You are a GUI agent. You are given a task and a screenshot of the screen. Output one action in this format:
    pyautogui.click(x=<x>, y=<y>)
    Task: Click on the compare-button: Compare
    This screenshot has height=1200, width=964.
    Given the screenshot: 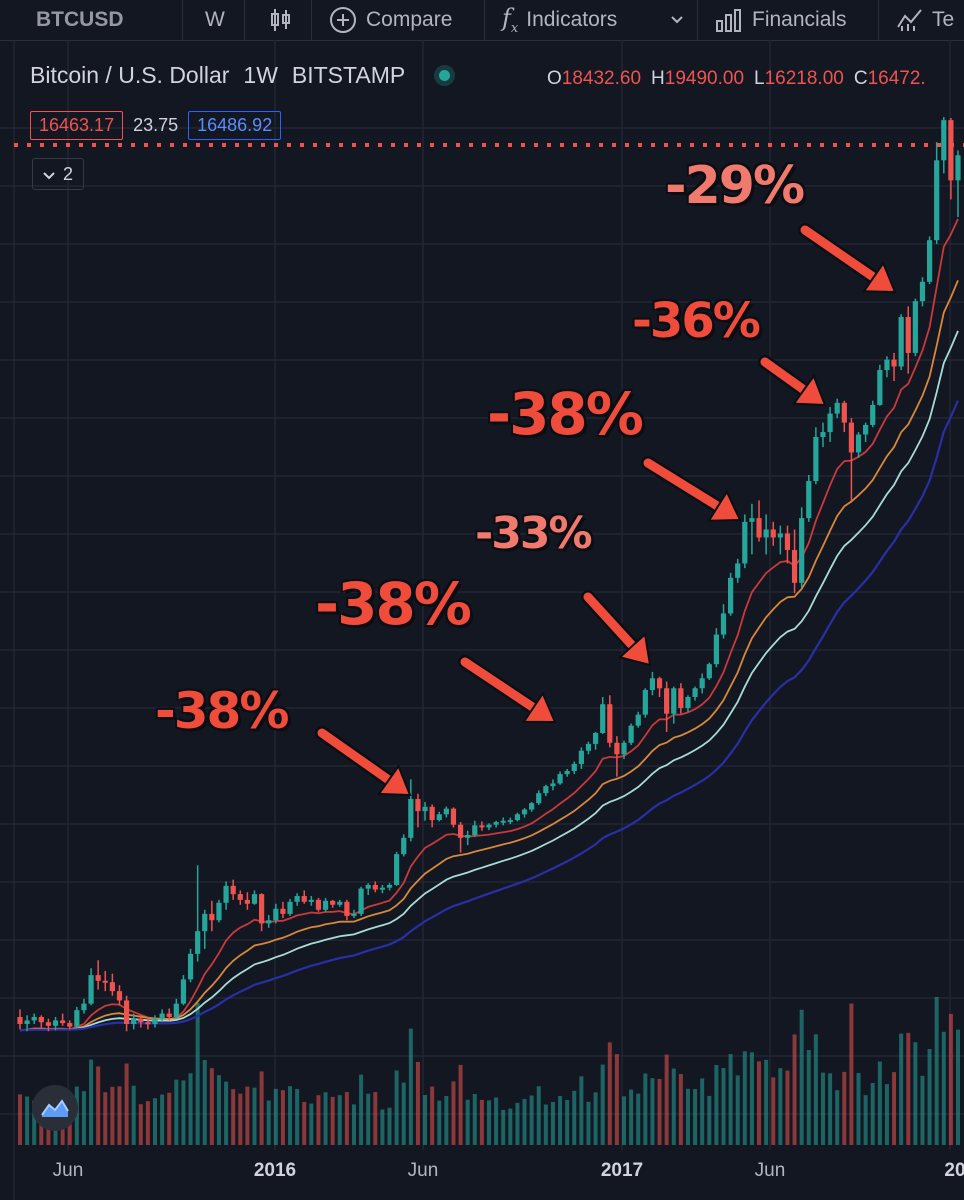 What is the action you would take?
    pyautogui.click(x=390, y=20)
    